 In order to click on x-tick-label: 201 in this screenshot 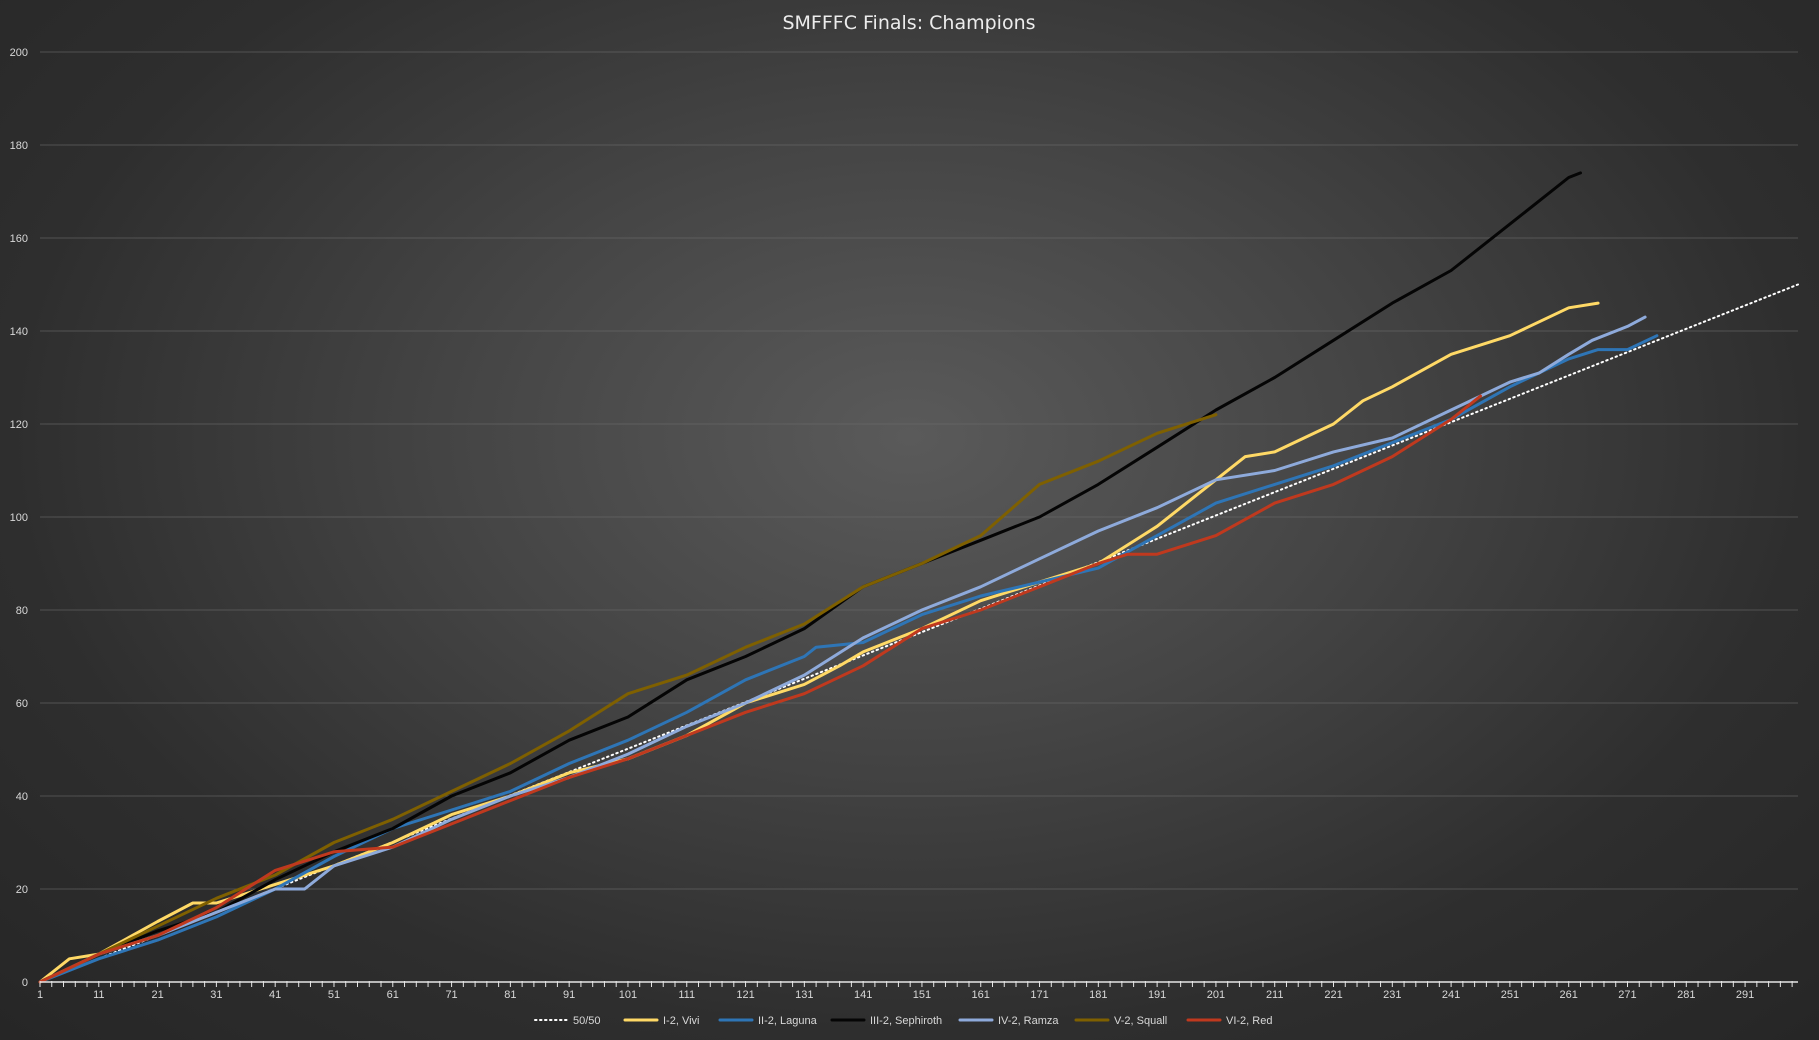, I will do `click(1216, 995)`.